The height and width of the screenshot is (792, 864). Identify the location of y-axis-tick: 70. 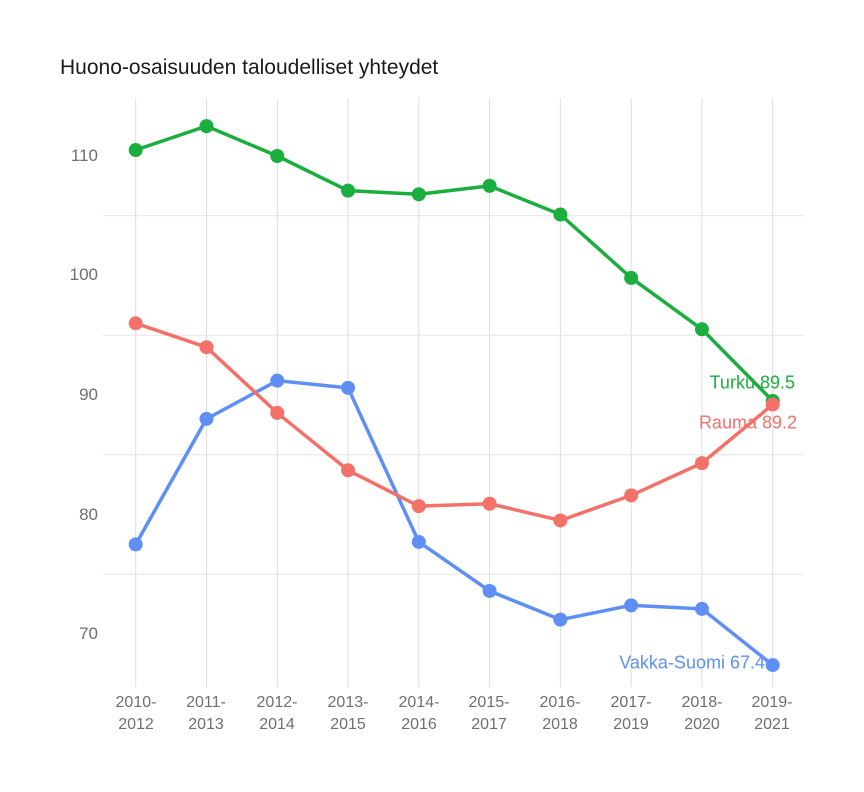
(88, 633).